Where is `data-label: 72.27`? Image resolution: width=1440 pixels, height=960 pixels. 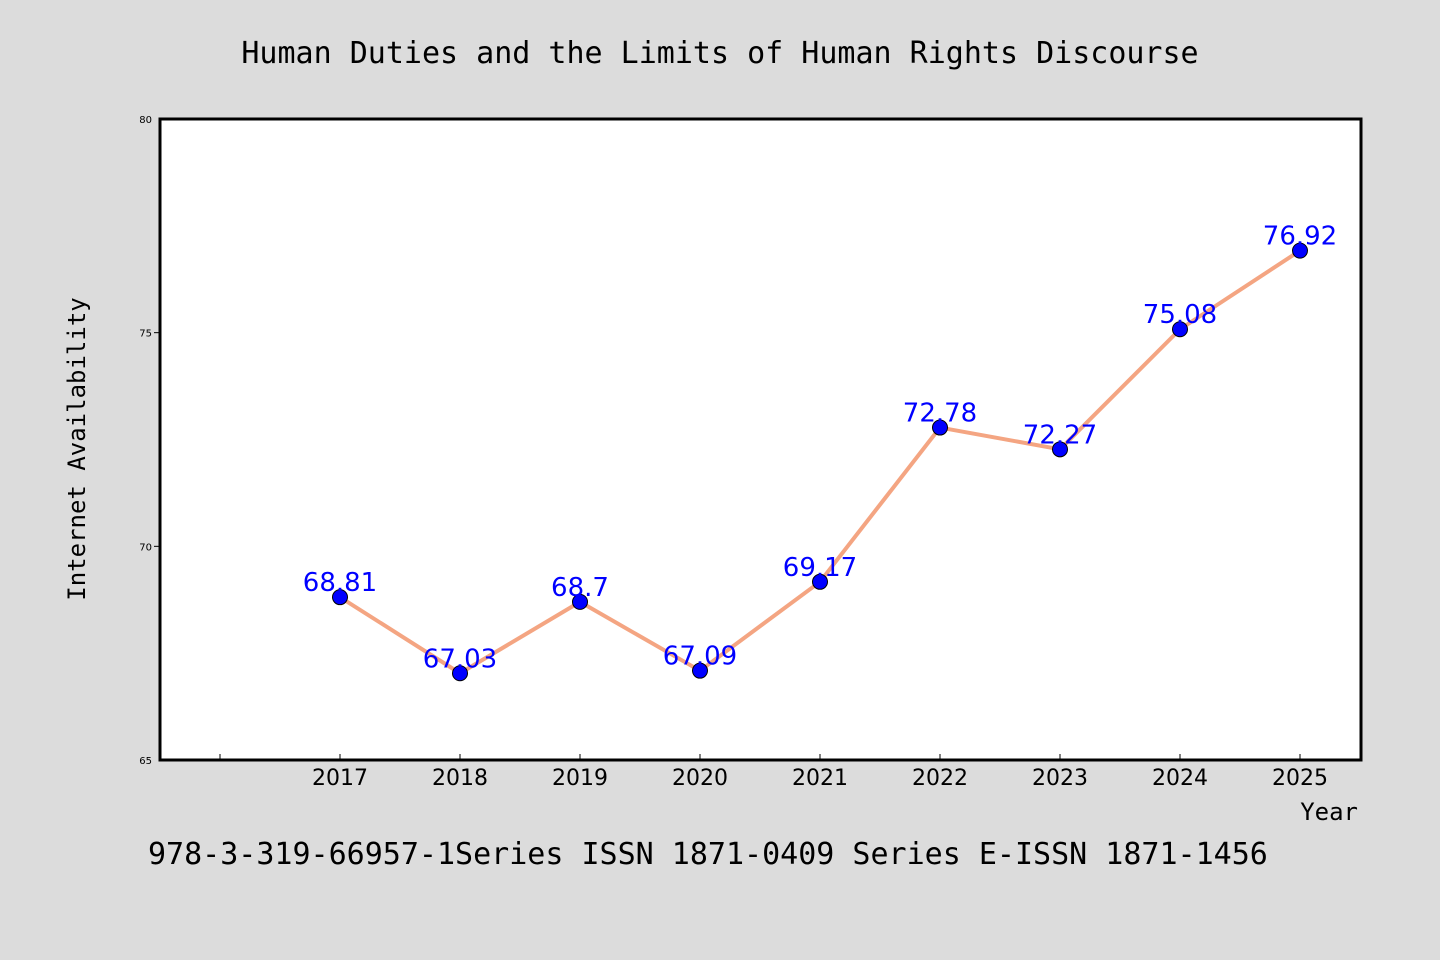
data-label: 72.27 is located at coordinates (1060, 435).